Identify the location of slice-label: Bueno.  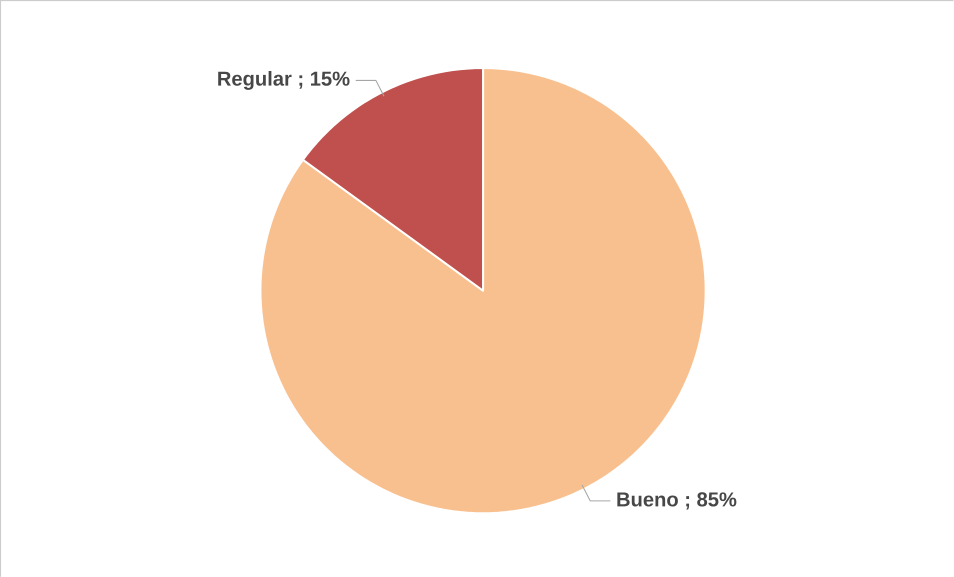
(647, 499).